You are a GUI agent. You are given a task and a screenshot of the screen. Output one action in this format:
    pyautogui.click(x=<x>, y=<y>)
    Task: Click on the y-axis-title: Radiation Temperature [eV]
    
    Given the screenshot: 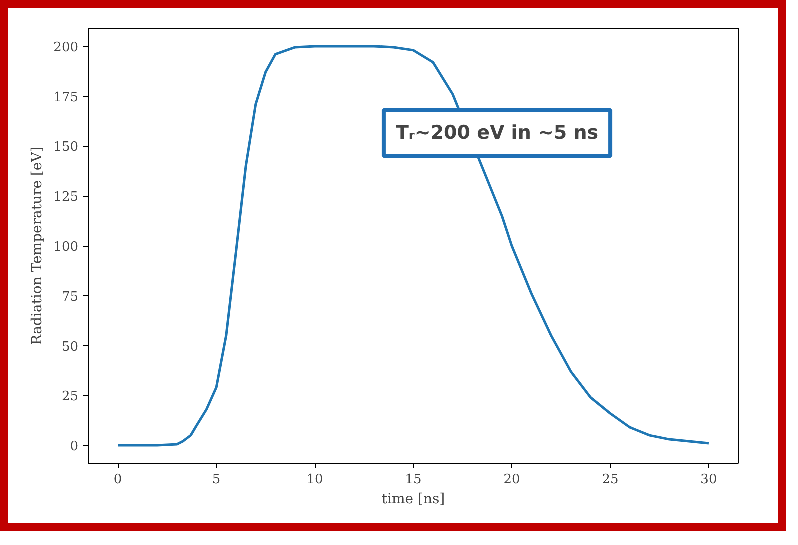 What is the action you would take?
    pyautogui.click(x=38, y=246)
    